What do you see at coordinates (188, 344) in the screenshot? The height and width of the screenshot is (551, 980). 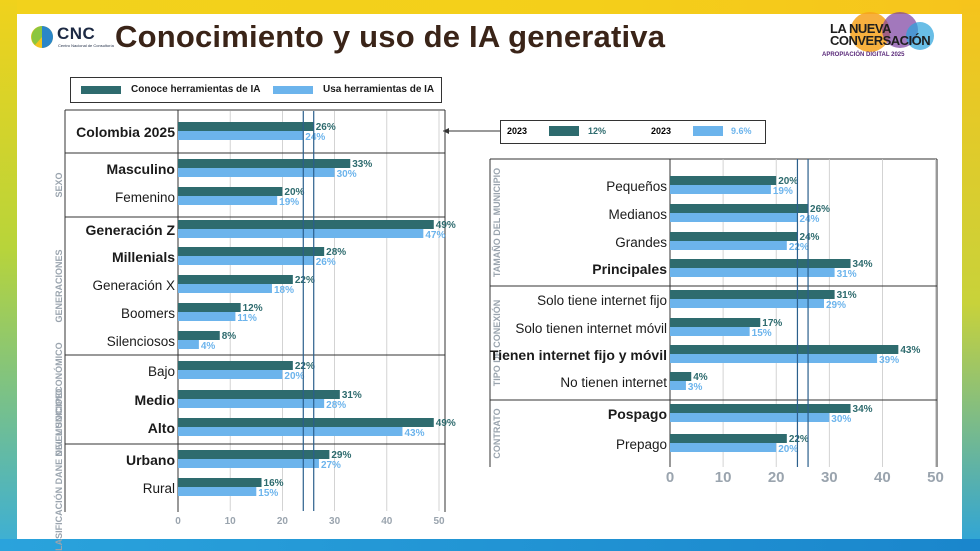 I see `chart1-bar-usa-silenciosos` at bounding box center [188, 344].